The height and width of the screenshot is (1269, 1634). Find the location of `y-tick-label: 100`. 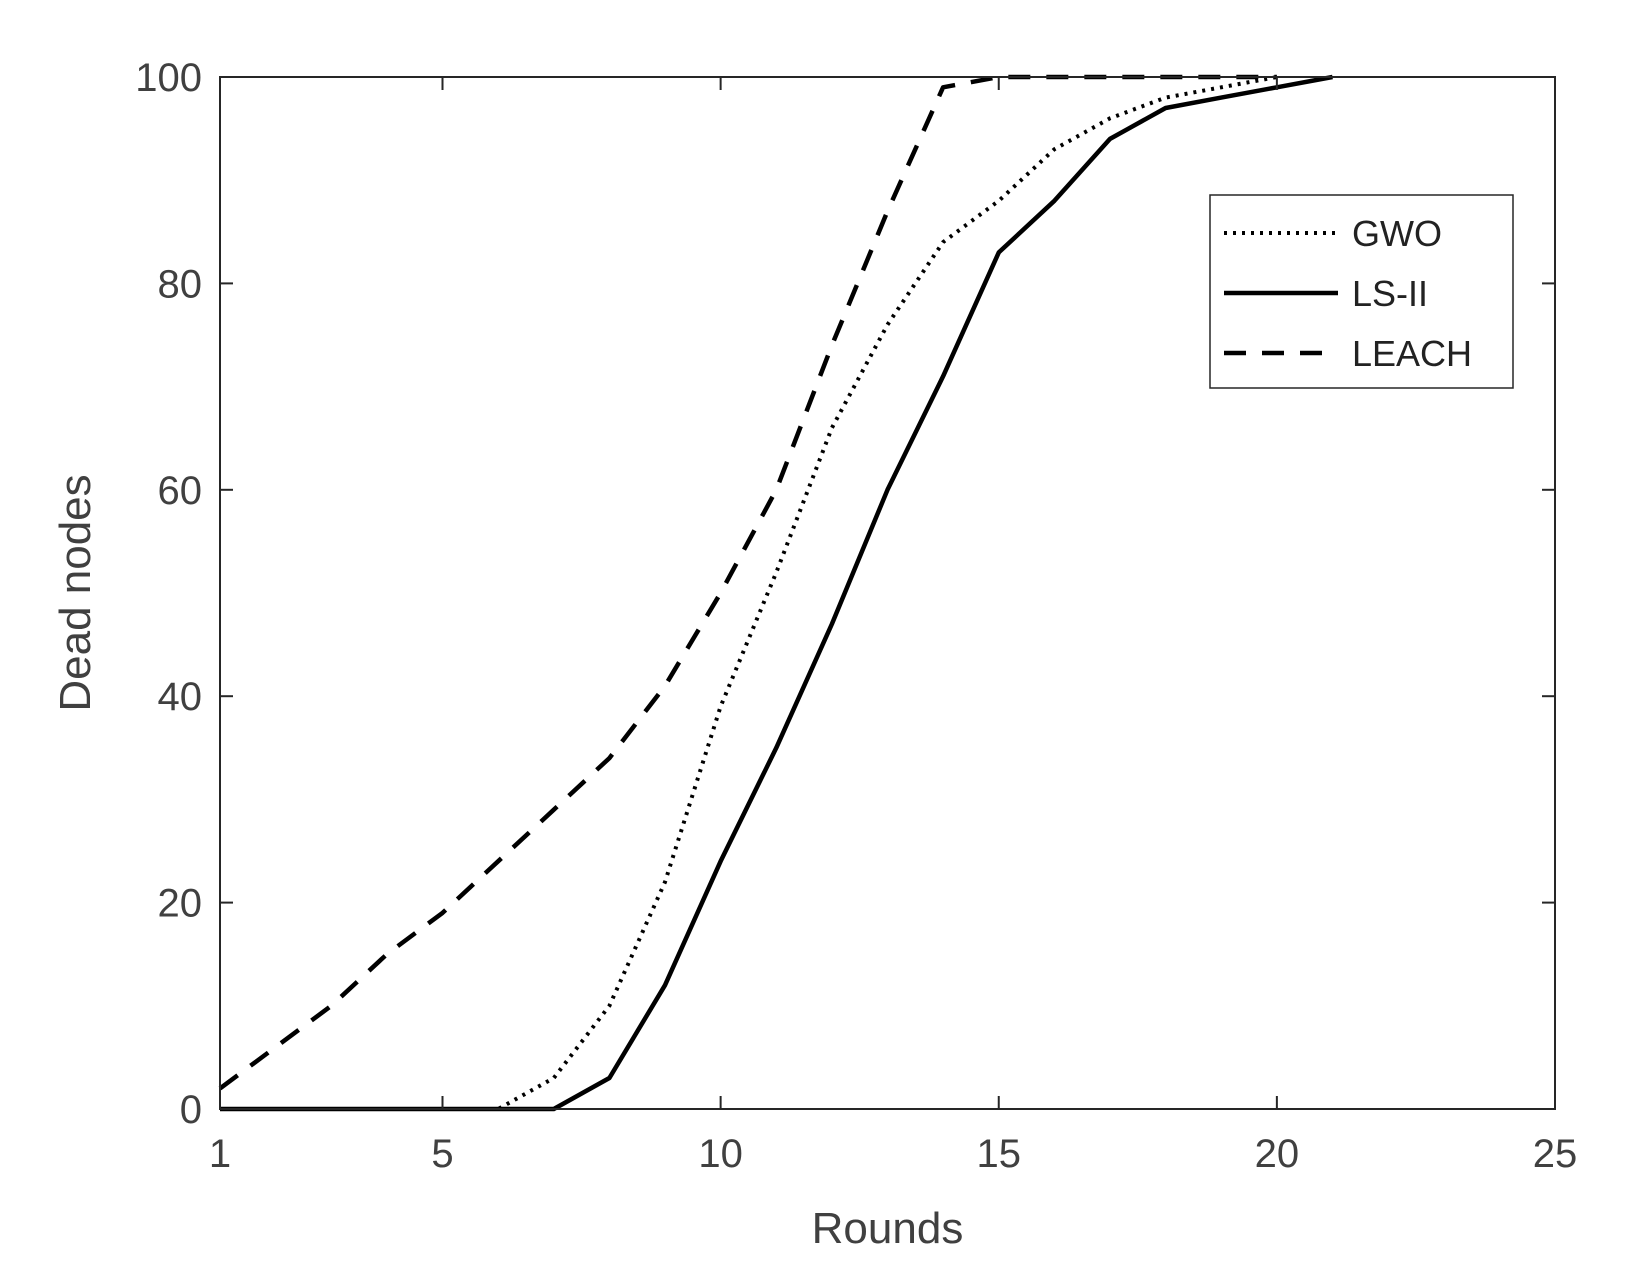

y-tick-label: 100 is located at coordinates (168, 78).